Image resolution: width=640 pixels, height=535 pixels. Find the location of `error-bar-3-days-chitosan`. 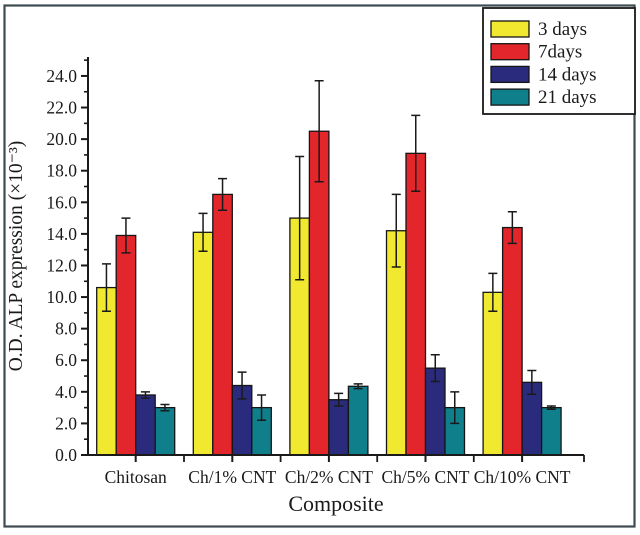

error-bar-3-days-chitosan is located at coordinates (106, 288).